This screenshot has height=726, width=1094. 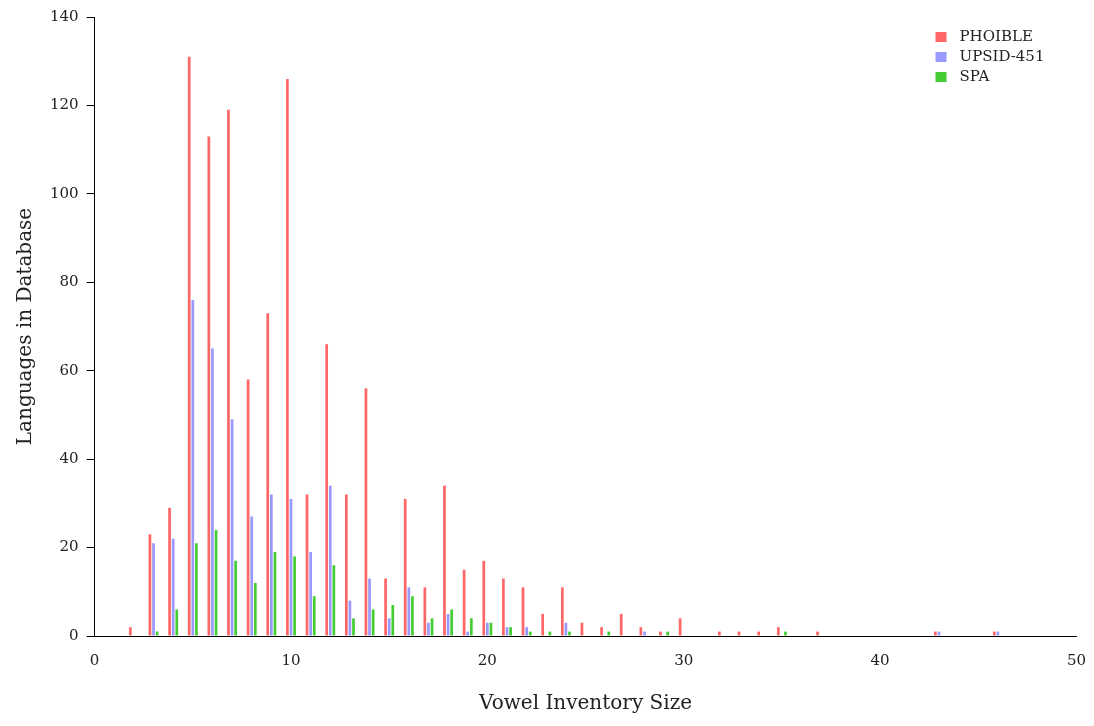 What do you see at coordinates (69, 546) in the screenshot?
I see `y-tick-label: 20` at bounding box center [69, 546].